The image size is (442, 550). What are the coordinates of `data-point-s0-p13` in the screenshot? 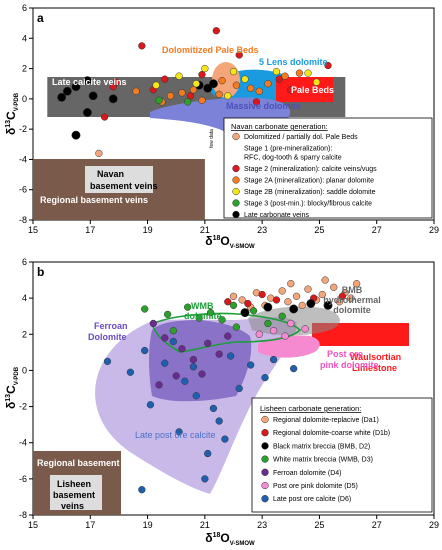 It's located at (302, 305).